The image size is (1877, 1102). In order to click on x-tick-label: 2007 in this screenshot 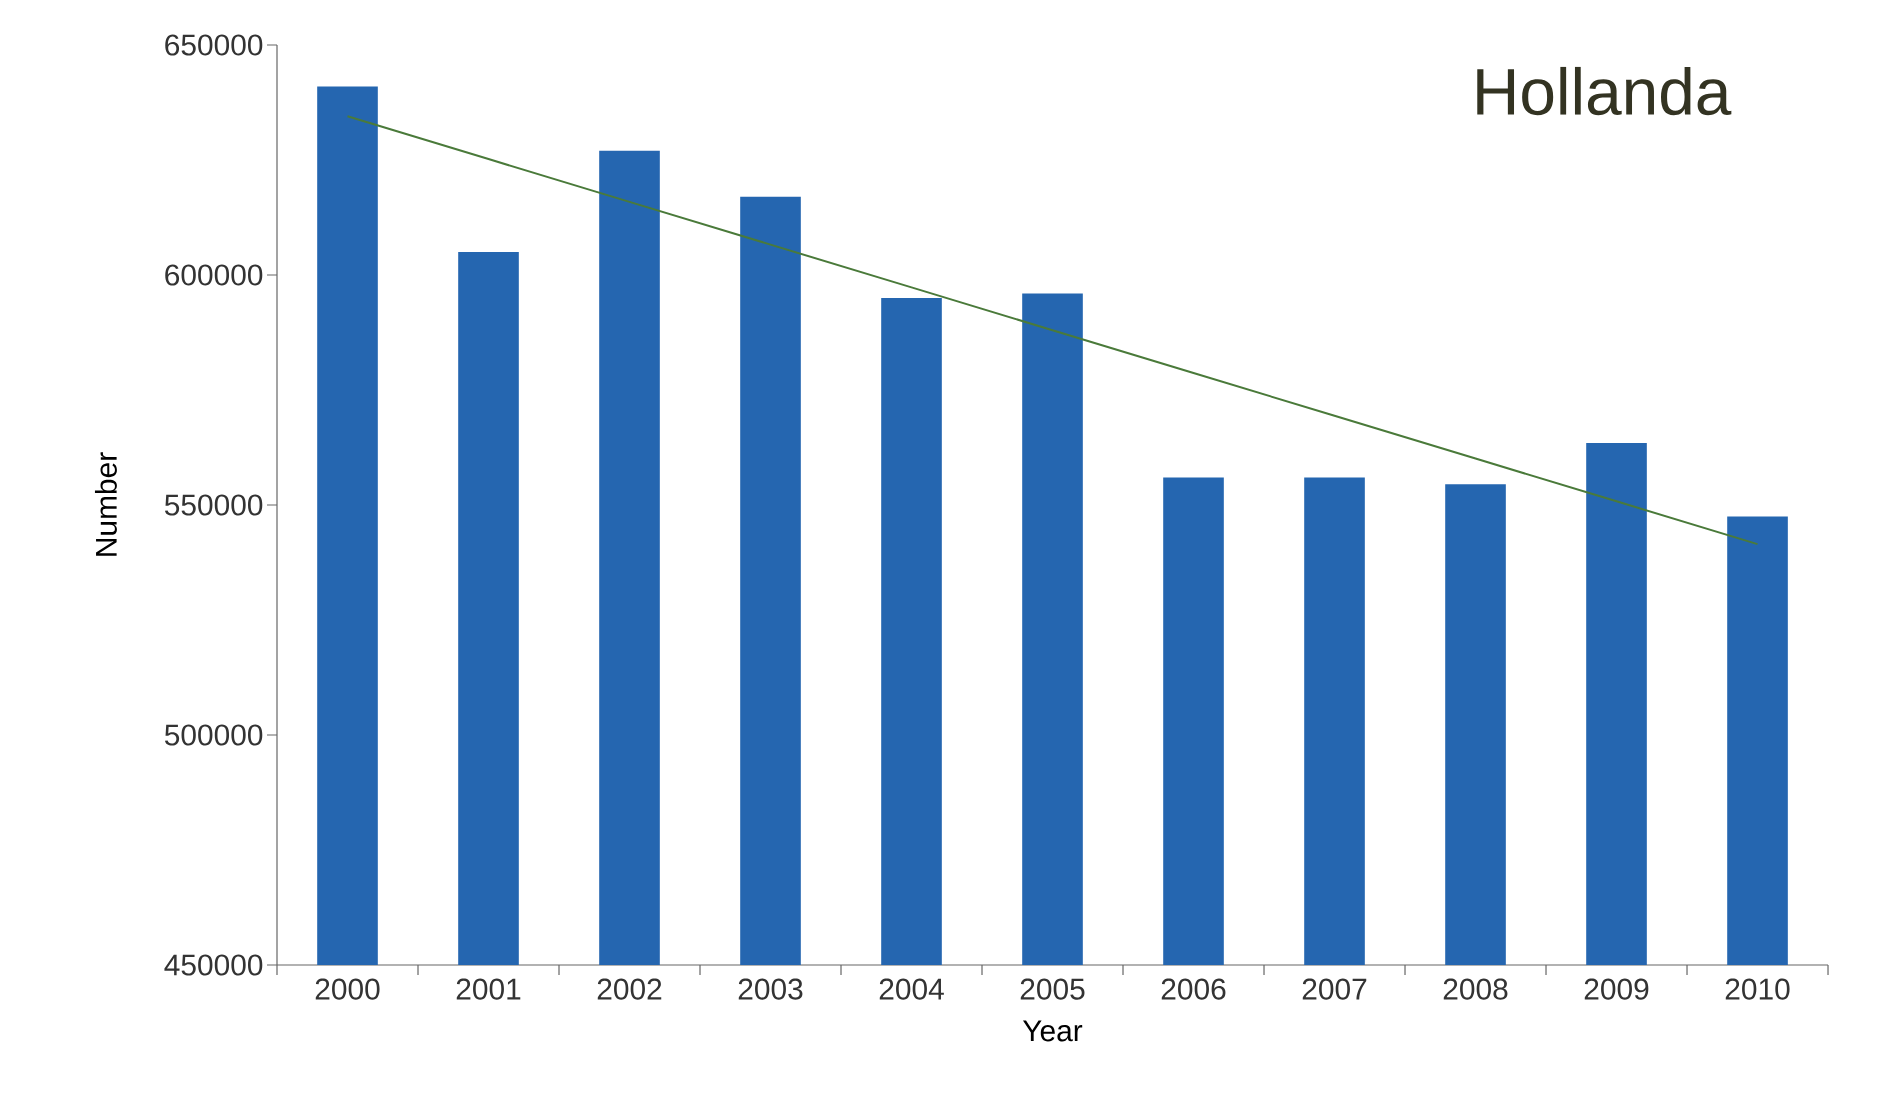, I will do `click(1334, 989)`.